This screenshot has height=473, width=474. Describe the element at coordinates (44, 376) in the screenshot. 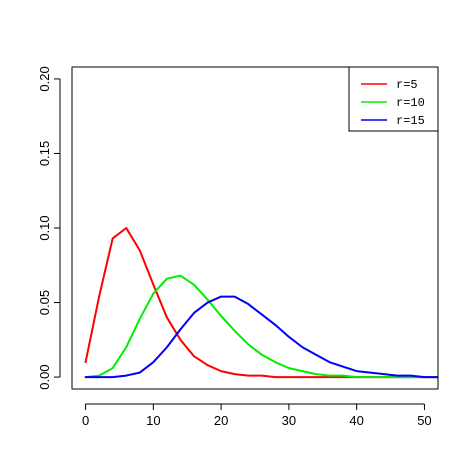

I see `y-tick-label: 0.00` at that location.